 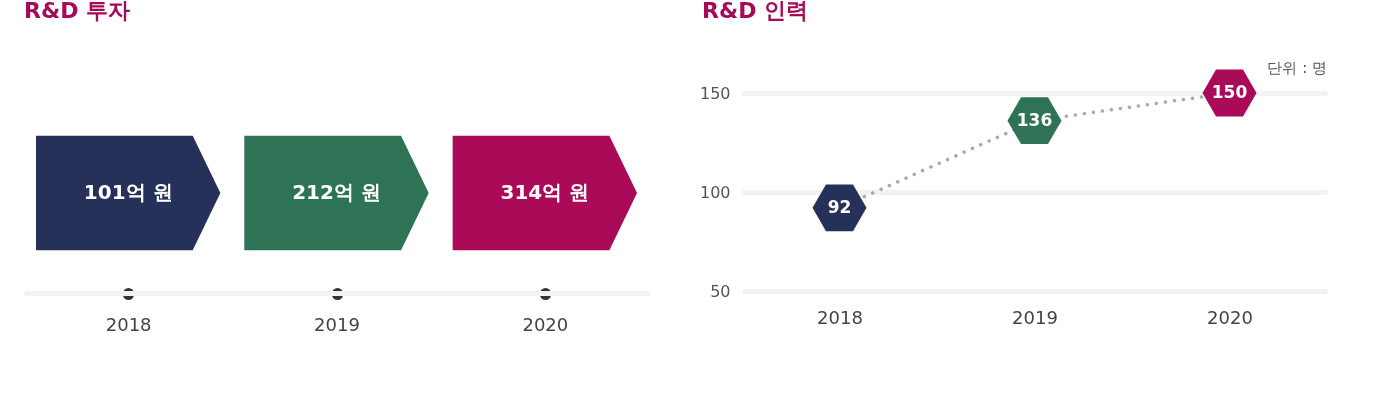 What do you see at coordinates (77, 11) in the screenshot?
I see `text: R&D 투자` at bounding box center [77, 11].